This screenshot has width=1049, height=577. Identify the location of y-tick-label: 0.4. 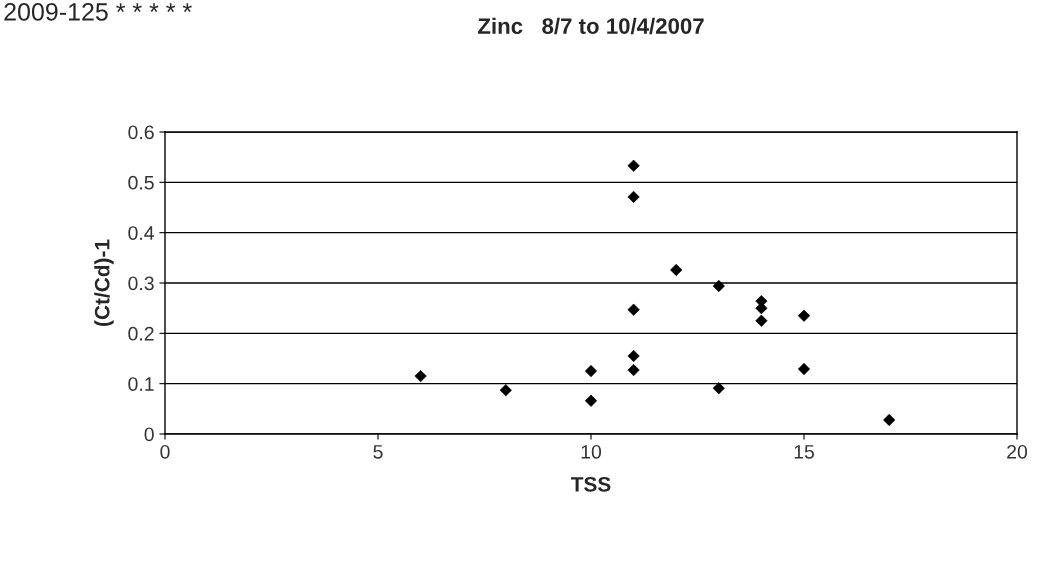
(141, 233).